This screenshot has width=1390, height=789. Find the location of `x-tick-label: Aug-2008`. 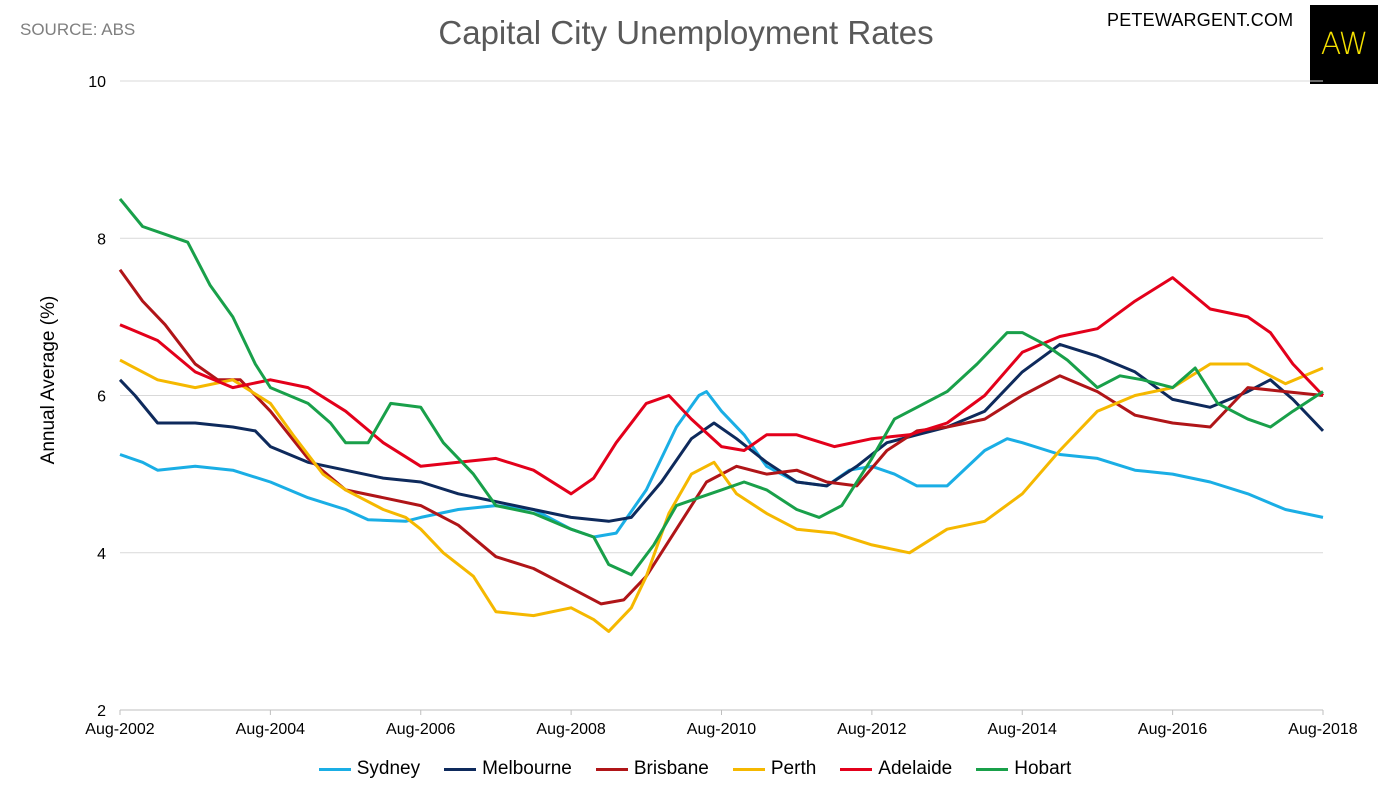

x-tick-label: Aug-2008 is located at coordinates (570, 729).